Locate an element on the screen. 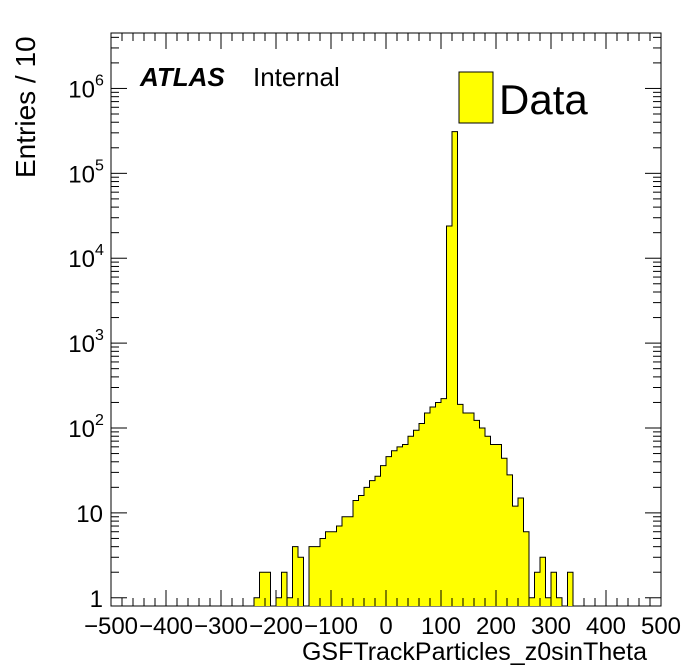  y-tick-exponent: 2 is located at coordinates (99, 420).